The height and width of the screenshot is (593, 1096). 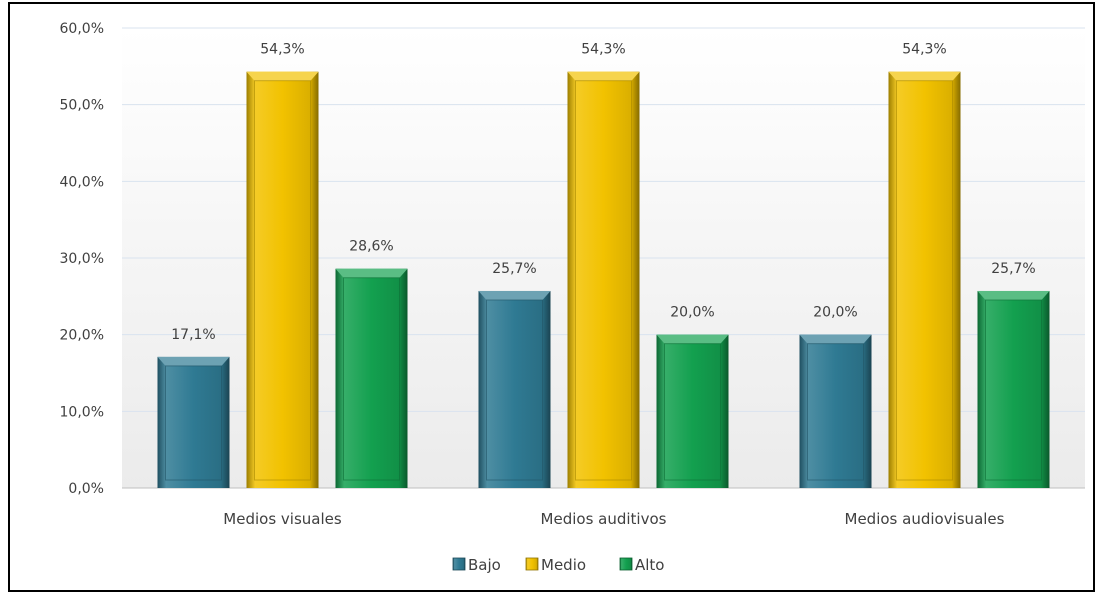 I want to click on y-tick-label: 30,0%, so click(x=82, y=259).